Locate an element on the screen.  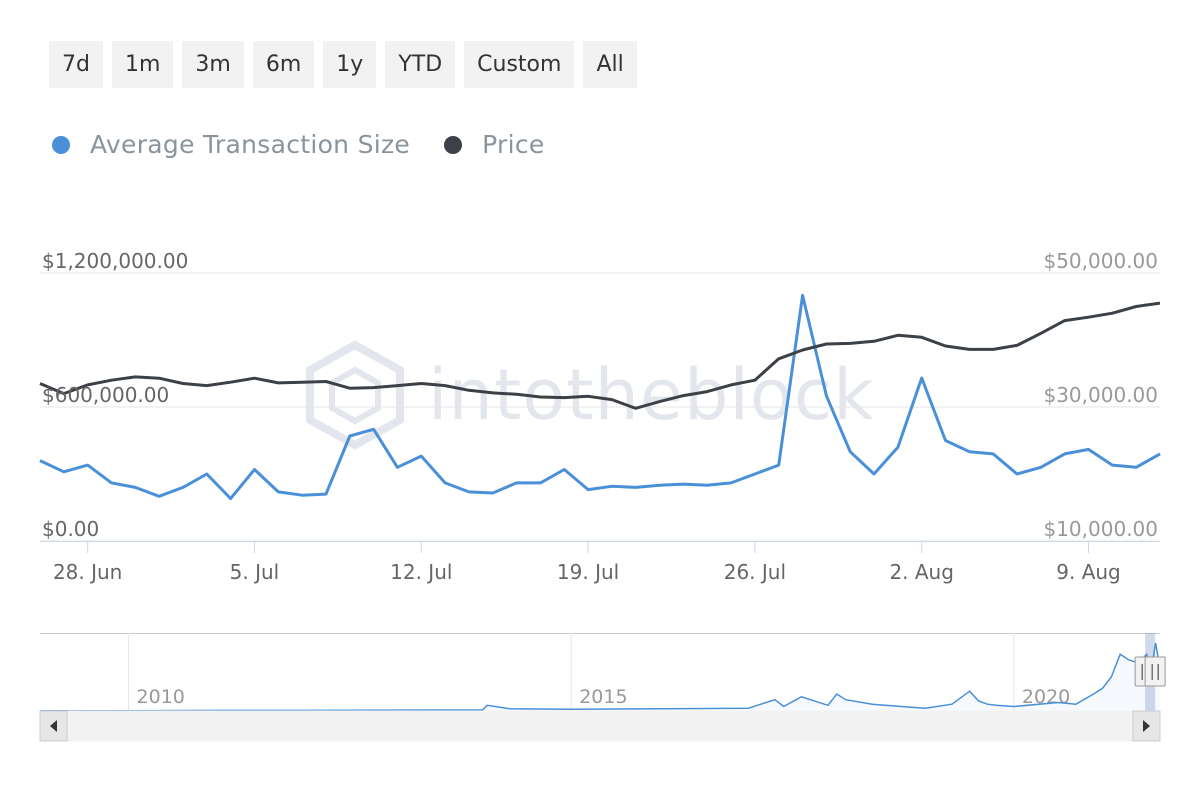
x-tick-label: 26. Jul is located at coordinates (755, 572).